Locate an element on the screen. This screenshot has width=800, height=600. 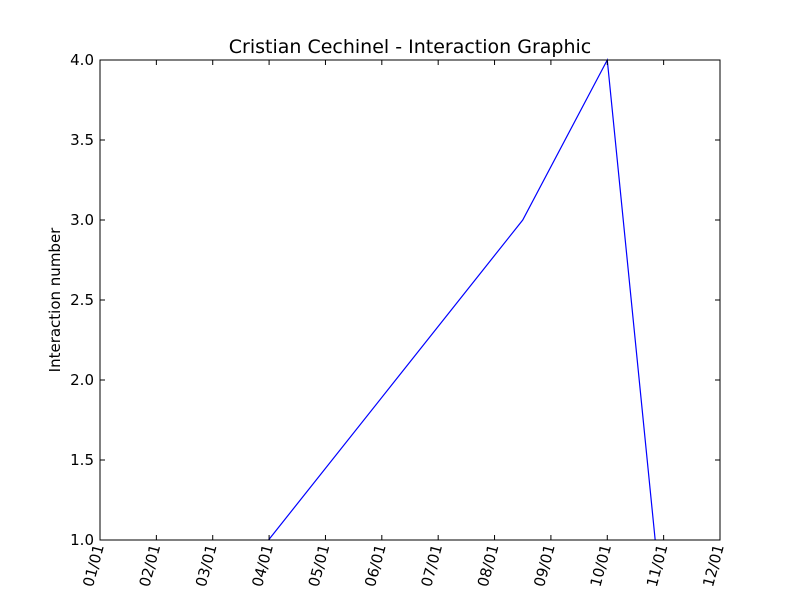
y-tick-label: 4.0 is located at coordinates (82, 60).